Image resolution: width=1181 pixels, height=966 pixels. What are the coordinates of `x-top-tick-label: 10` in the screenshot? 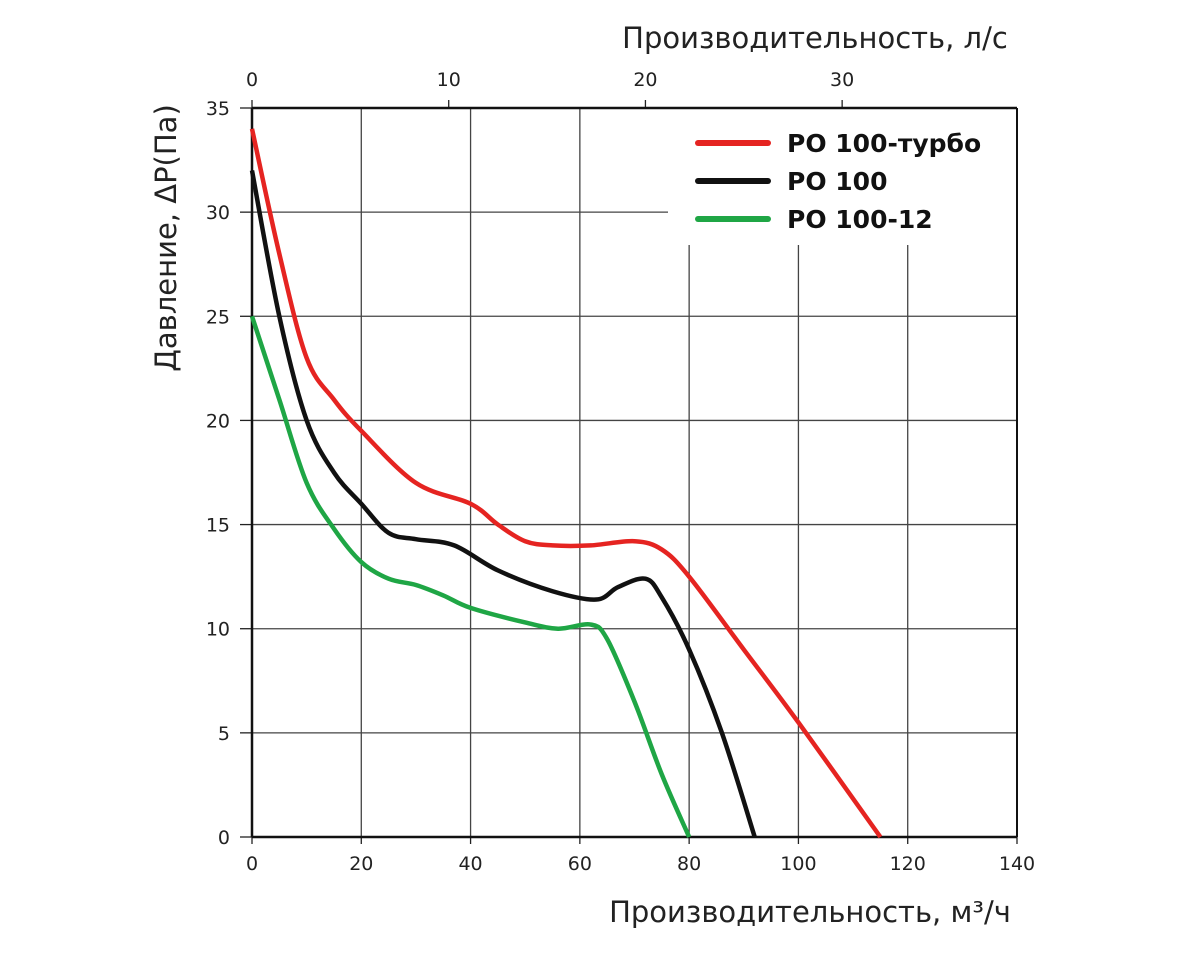 It's located at (449, 80).